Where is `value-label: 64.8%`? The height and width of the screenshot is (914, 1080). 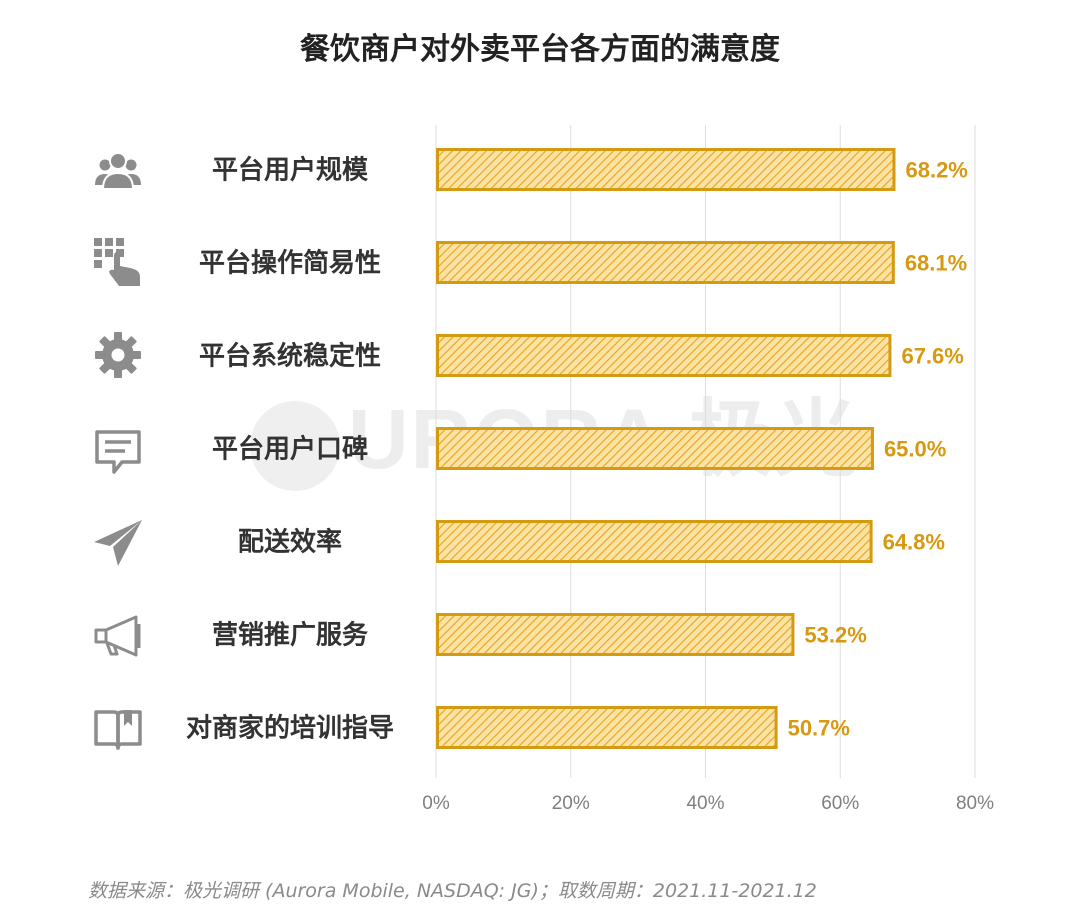
value-label: 64.8% is located at coordinates (914, 542).